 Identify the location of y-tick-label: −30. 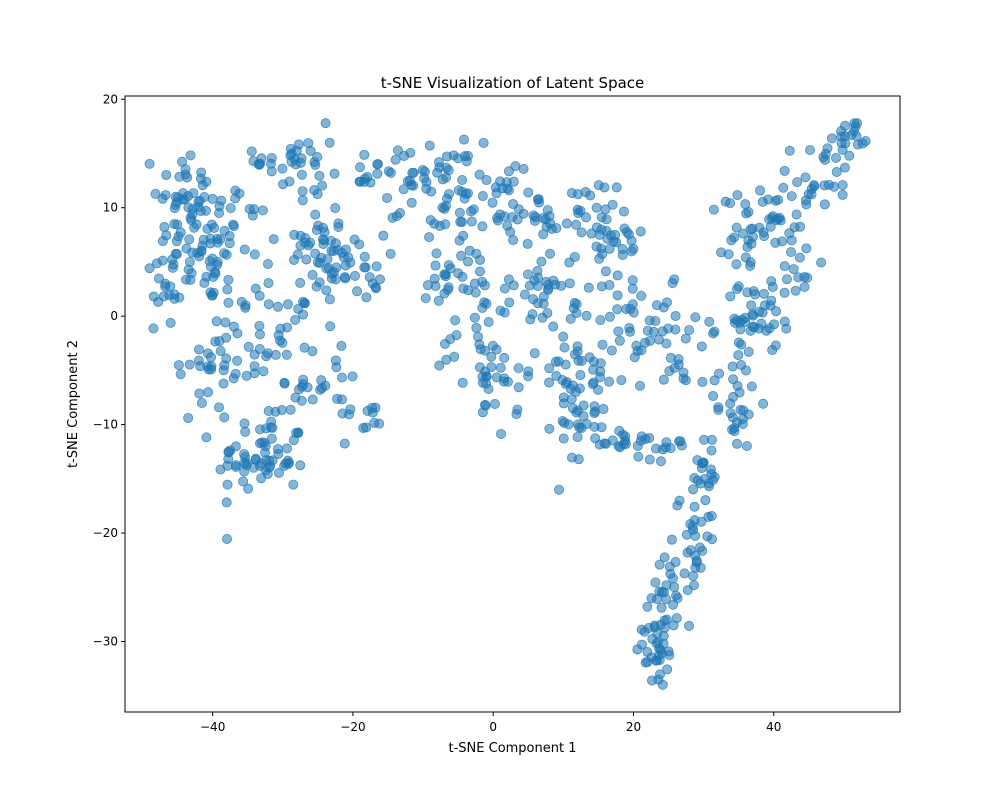
(105, 642).